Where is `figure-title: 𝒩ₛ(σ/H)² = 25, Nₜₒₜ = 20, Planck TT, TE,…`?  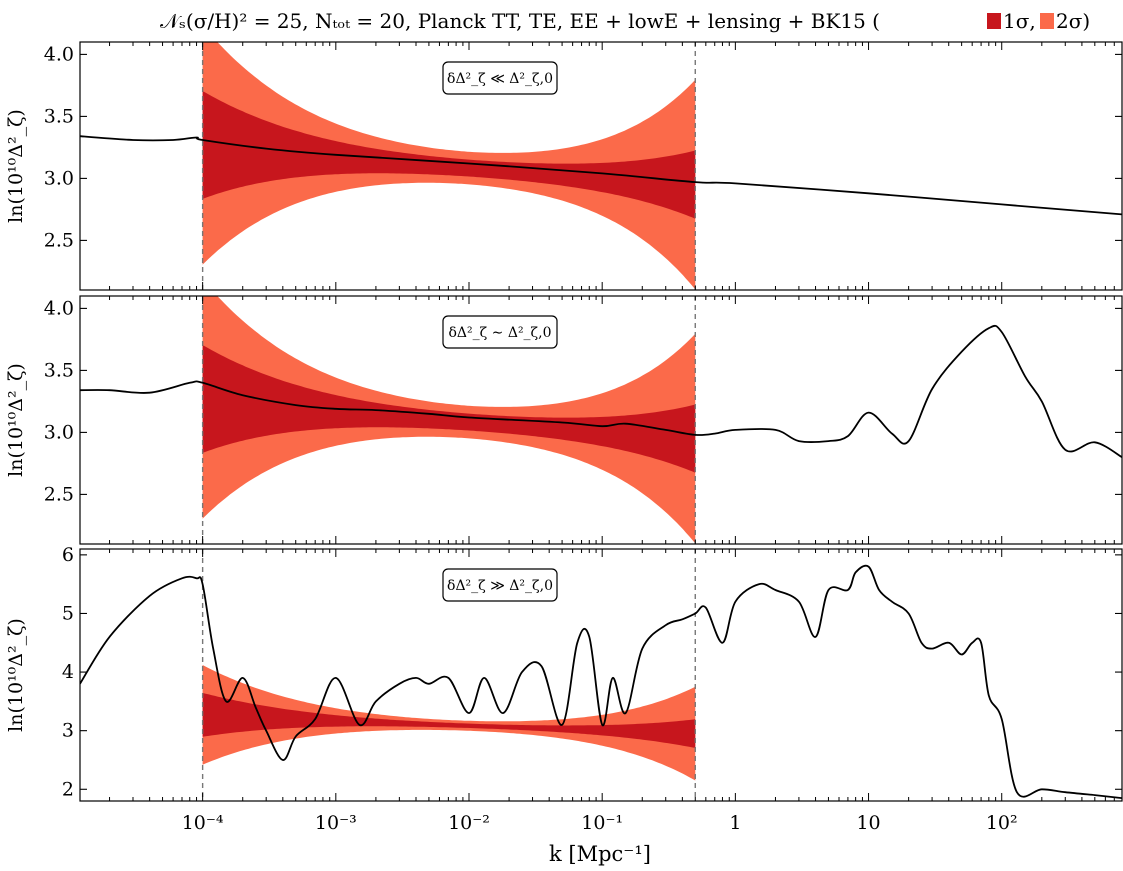
figure-title: 𝒩ₛ(σ/H)² = 25, Nₜₒₜ = 20, Planck TT, TE,… is located at coordinates (625, 21).